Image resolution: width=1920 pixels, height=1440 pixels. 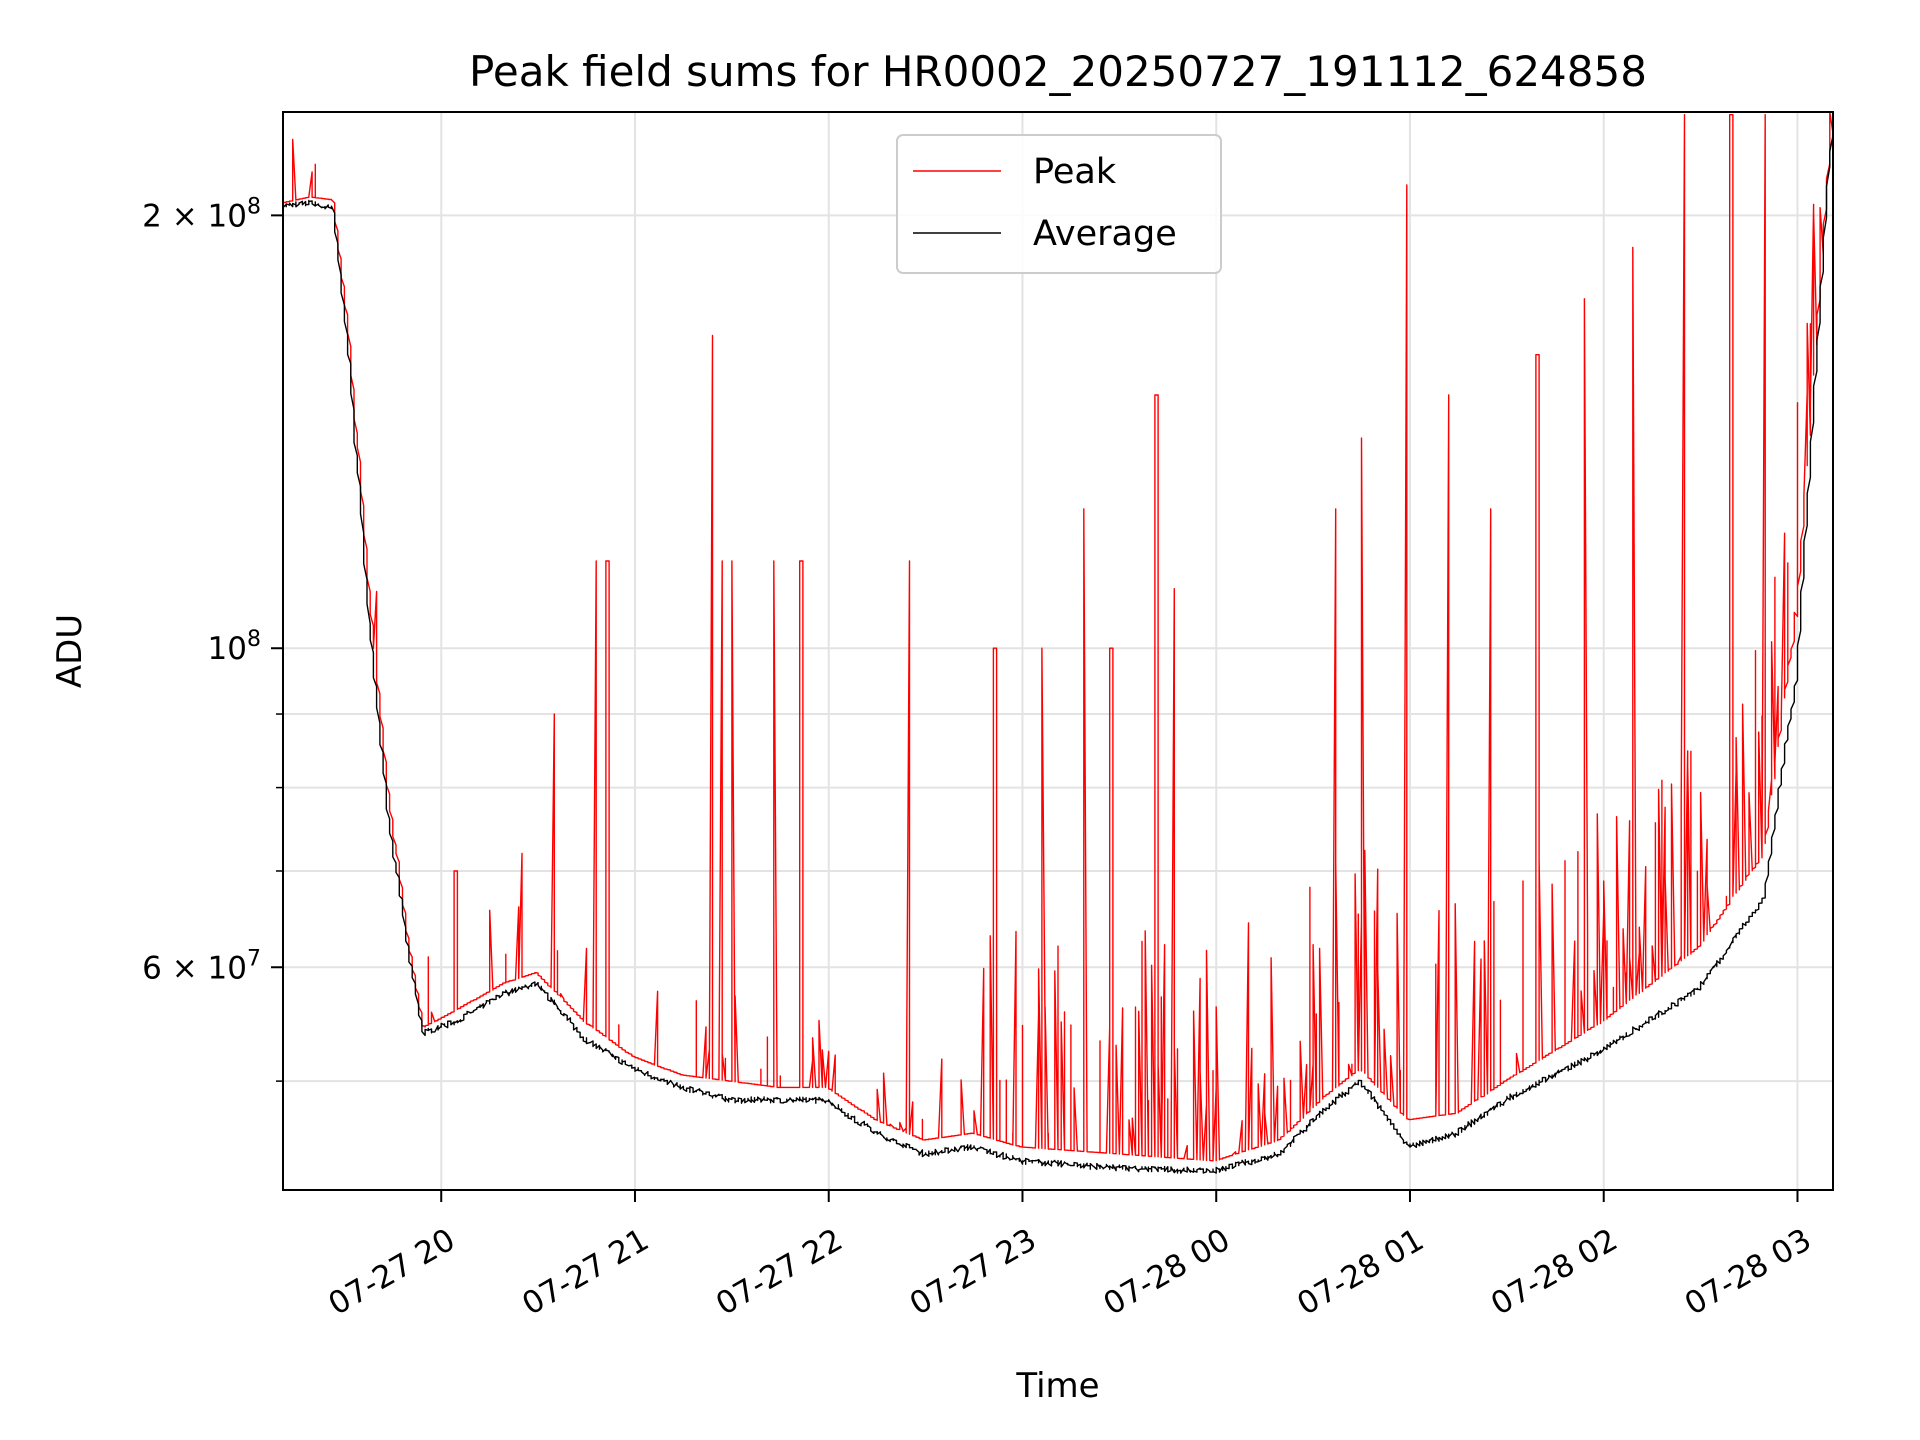 I want to click on y-axis-label: ADU, so click(x=70, y=651).